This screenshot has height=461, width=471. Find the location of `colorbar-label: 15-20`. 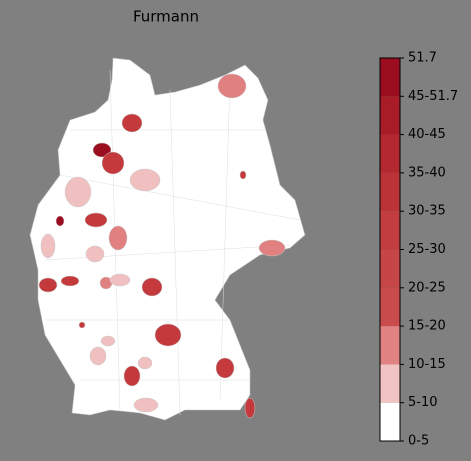

colorbar-label: 15-20 is located at coordinates (427, 326).